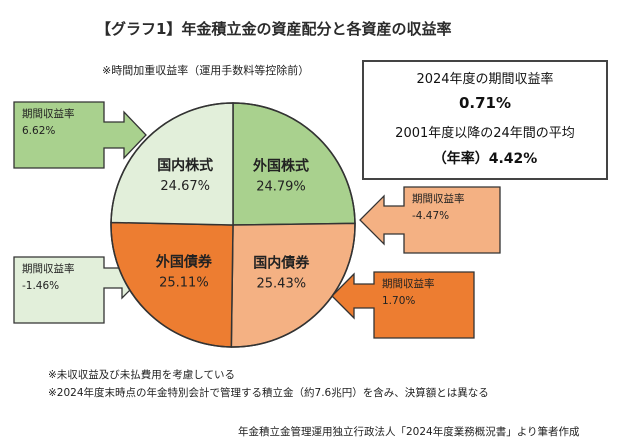 This screenshot has width=640, height=446. I want to click on callout-domestic-stocks: 期間収益率 -1.46%, so click(59, 290).